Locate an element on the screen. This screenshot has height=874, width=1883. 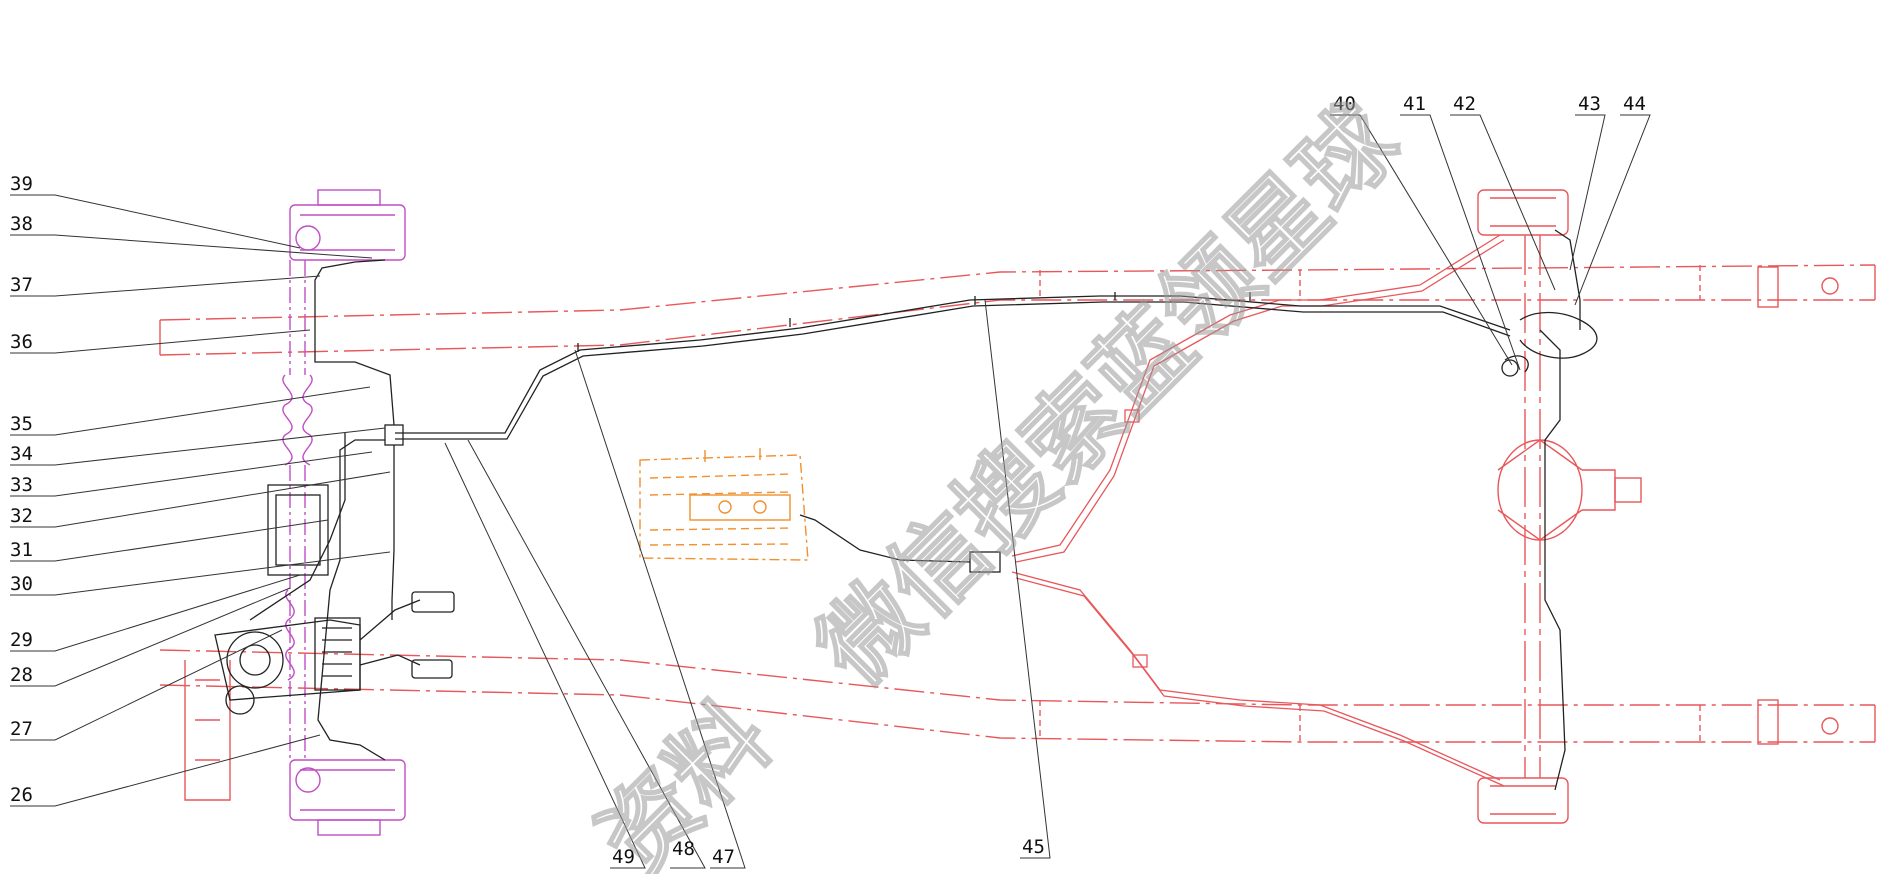
callout-41: 41 is located at coordinates (1414, 104).